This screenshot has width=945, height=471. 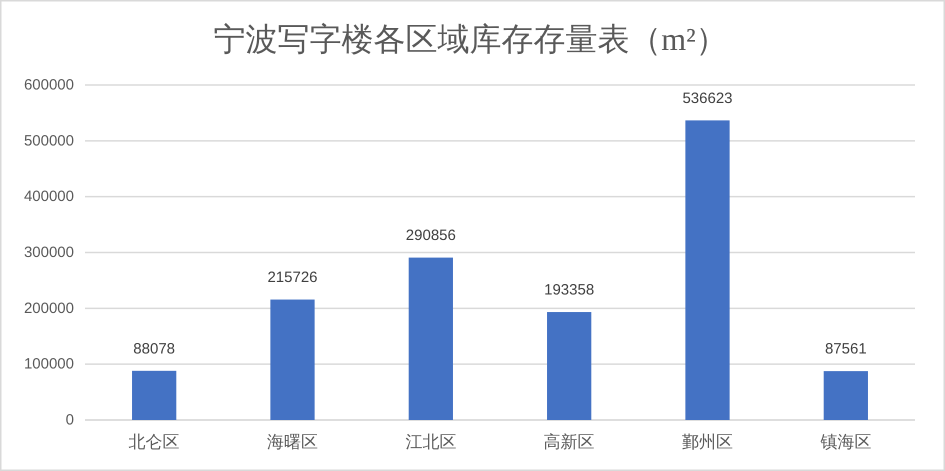 What do you see at coordinates (292, 442) in the screenshot?
I see `x-tick-label: 海曙区` at bounding box center [292, 442].